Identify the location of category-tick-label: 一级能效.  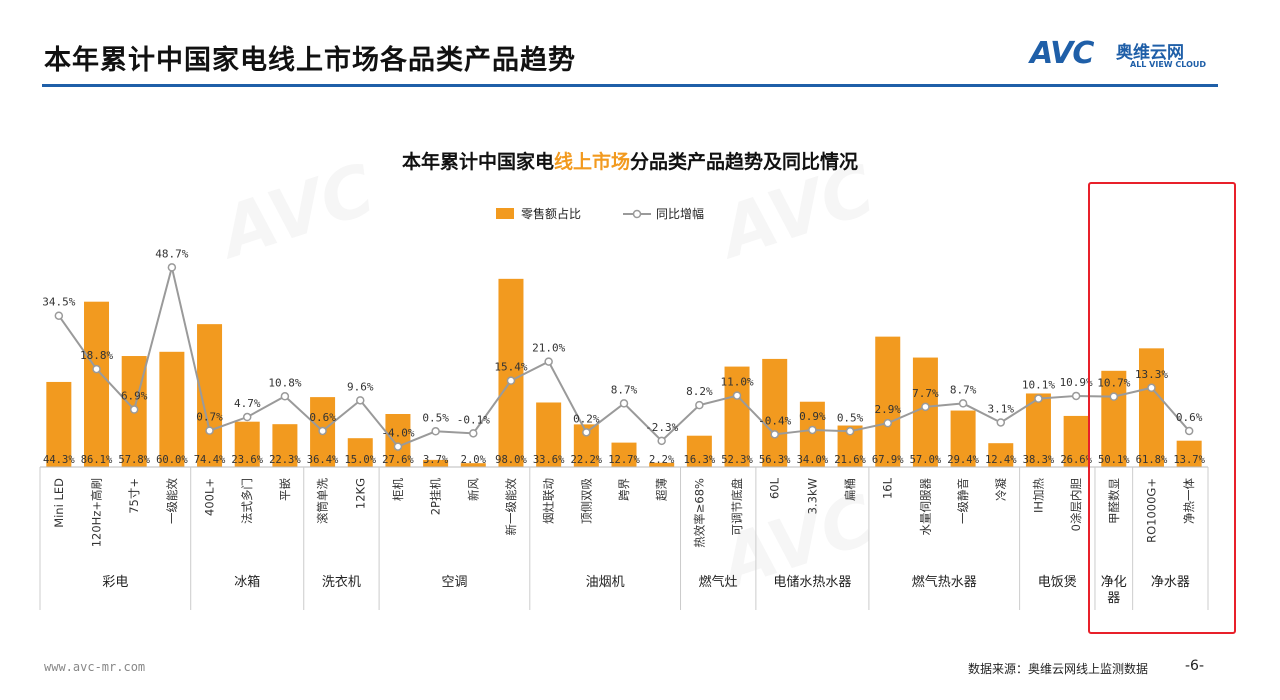
(172, 501).